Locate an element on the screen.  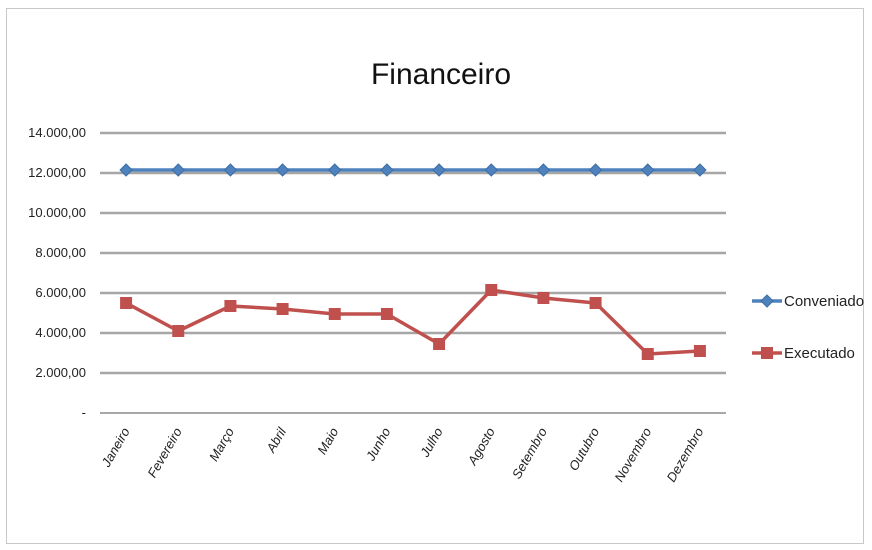
series-executado is located at coordinates (413, 322).